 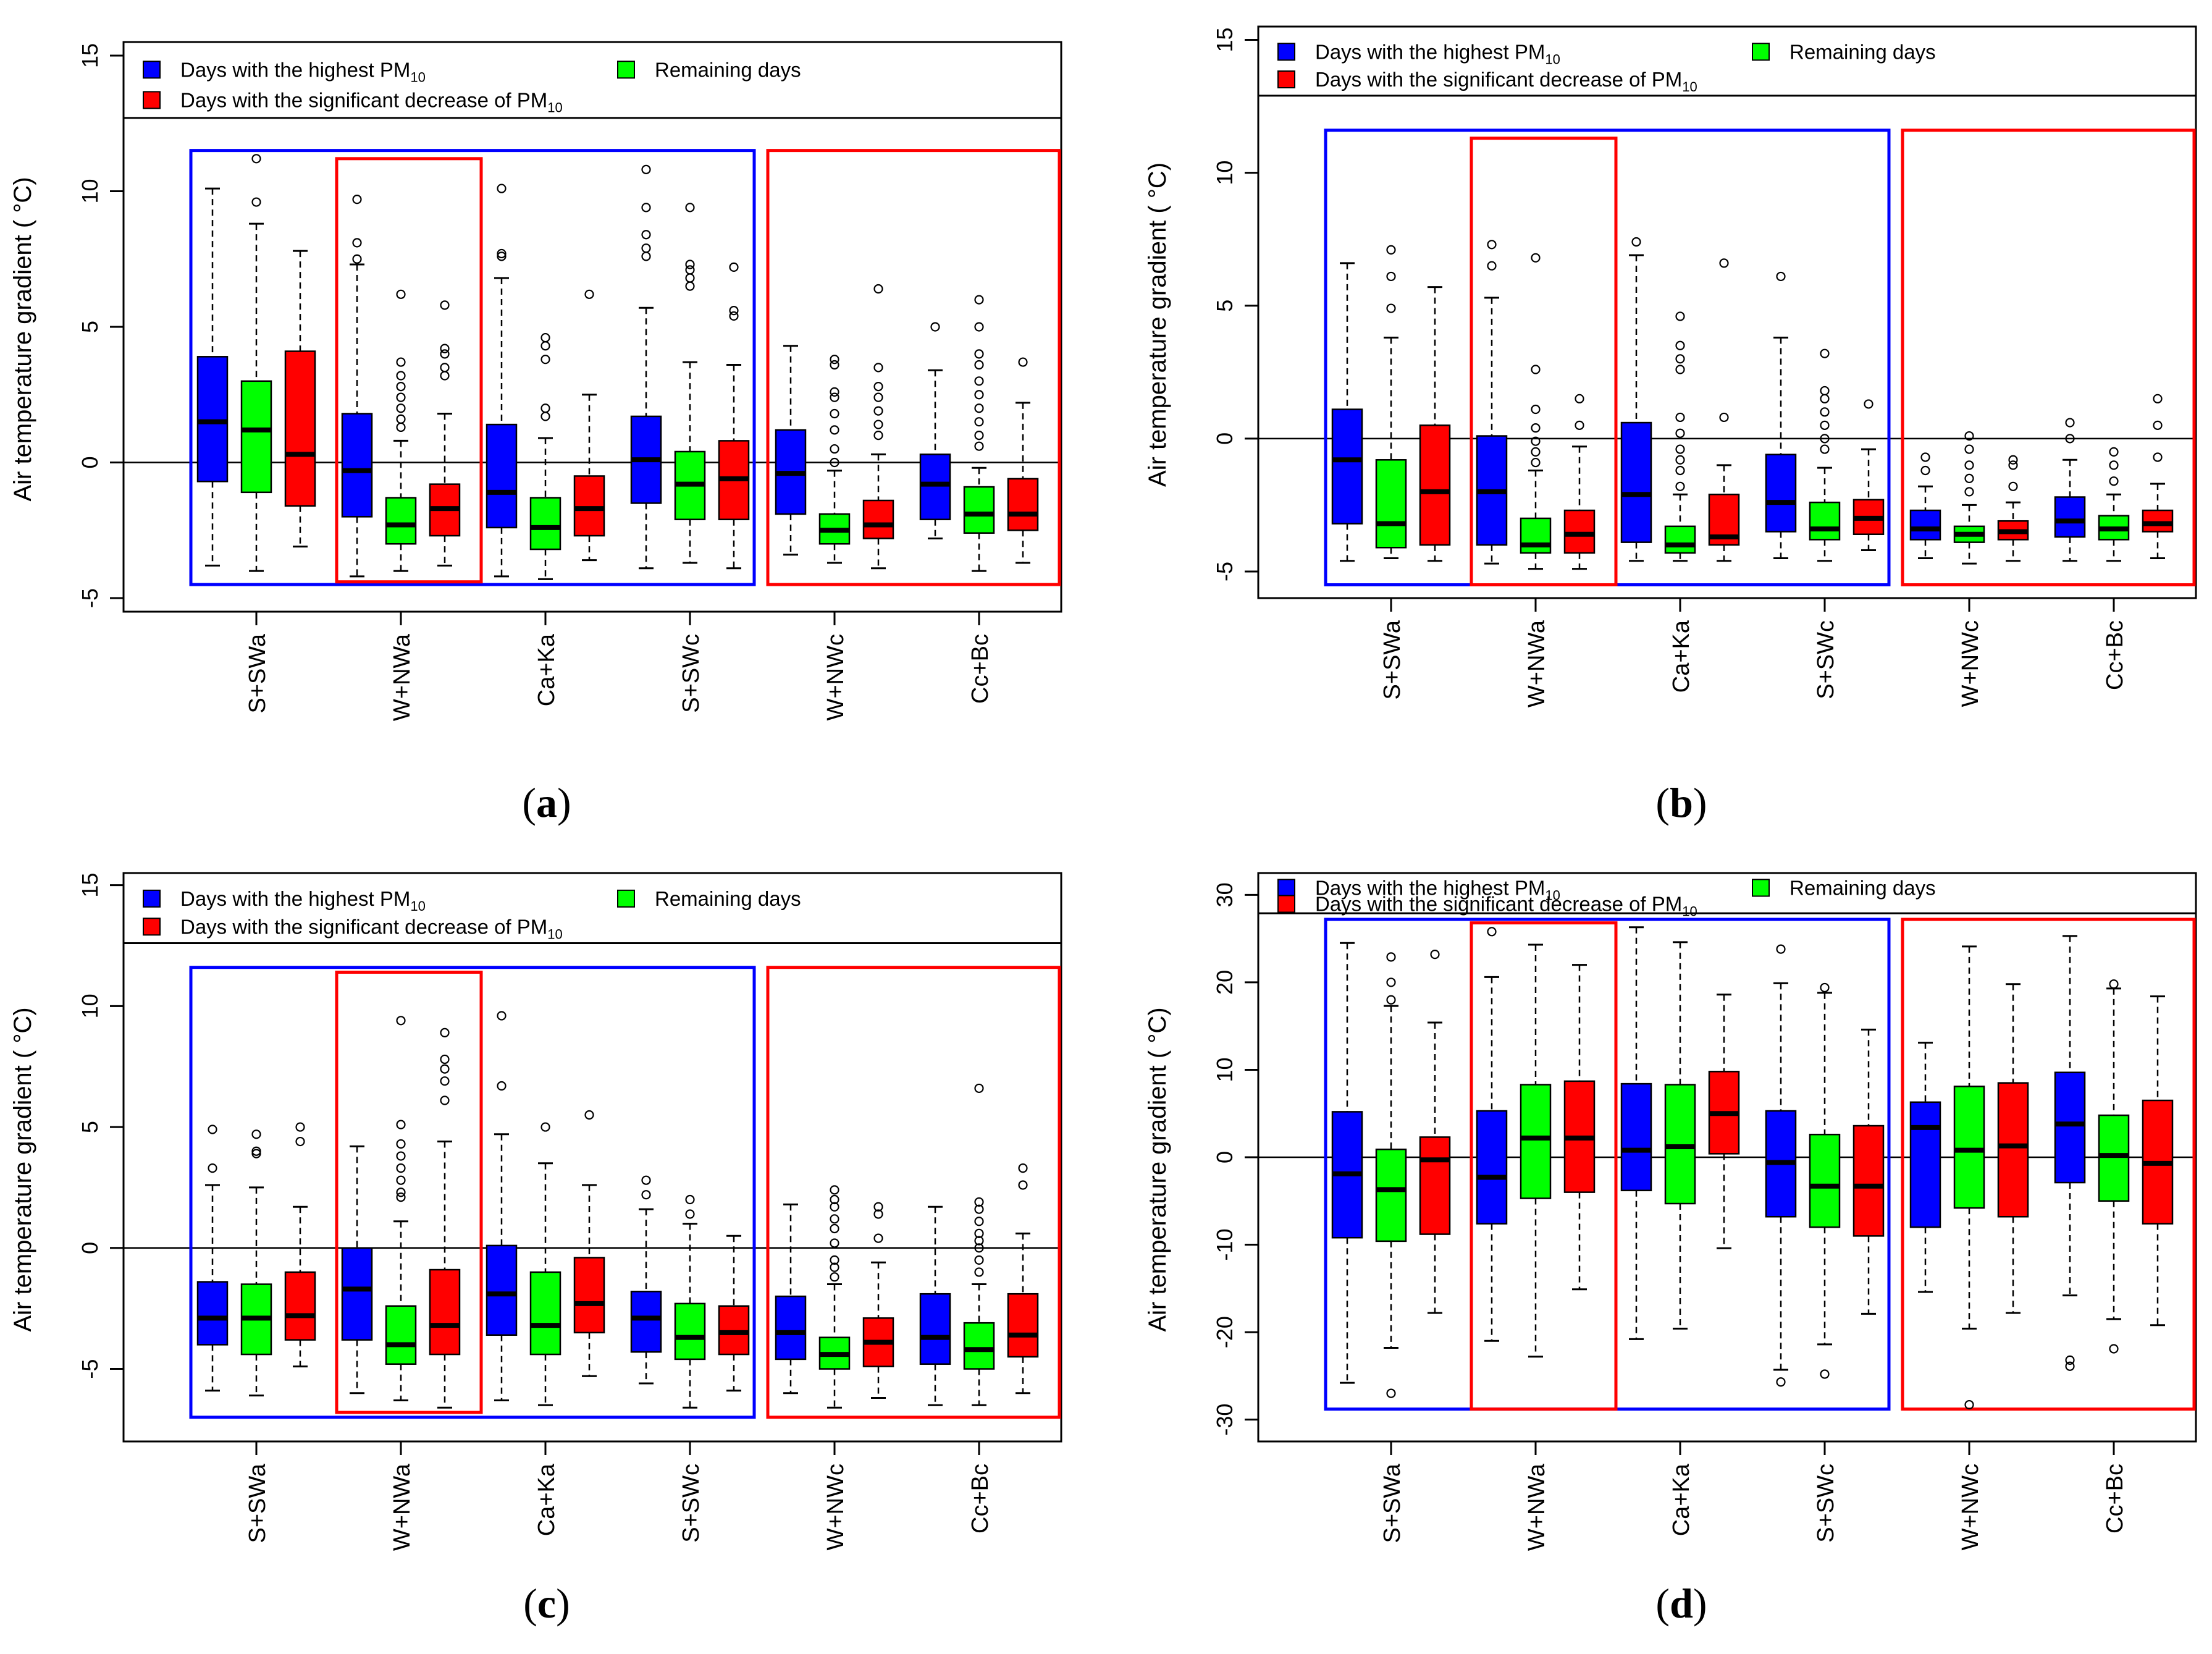 What do you see at coordinates (1971, 1507) in the screenshot?
I see `x-tick-label-w-nwc: W+NWc` at bounding box center [1971, 1507].